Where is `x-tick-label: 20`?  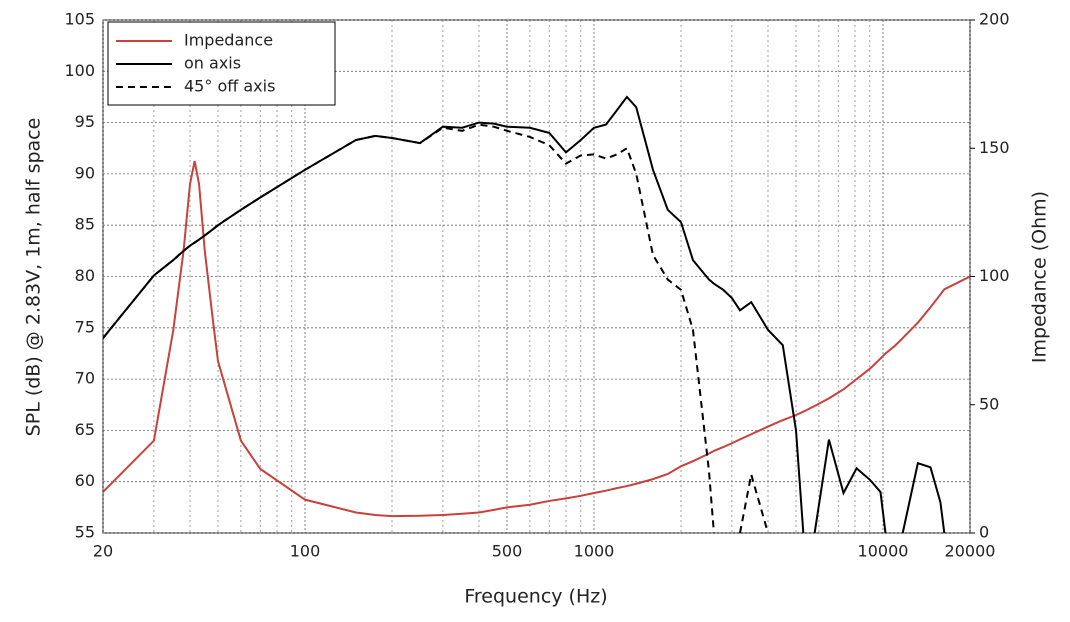
x-tick-label: 20 is located at coordinates (103, 551).